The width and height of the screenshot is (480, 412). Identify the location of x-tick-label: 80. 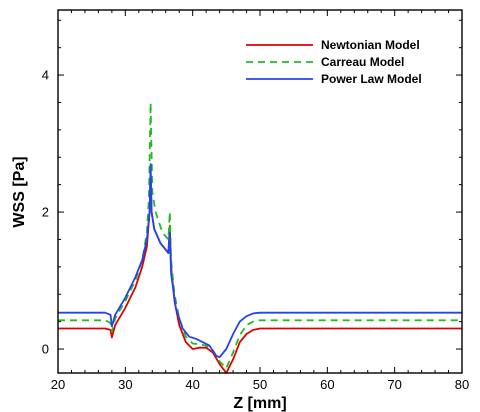
(462, 384).